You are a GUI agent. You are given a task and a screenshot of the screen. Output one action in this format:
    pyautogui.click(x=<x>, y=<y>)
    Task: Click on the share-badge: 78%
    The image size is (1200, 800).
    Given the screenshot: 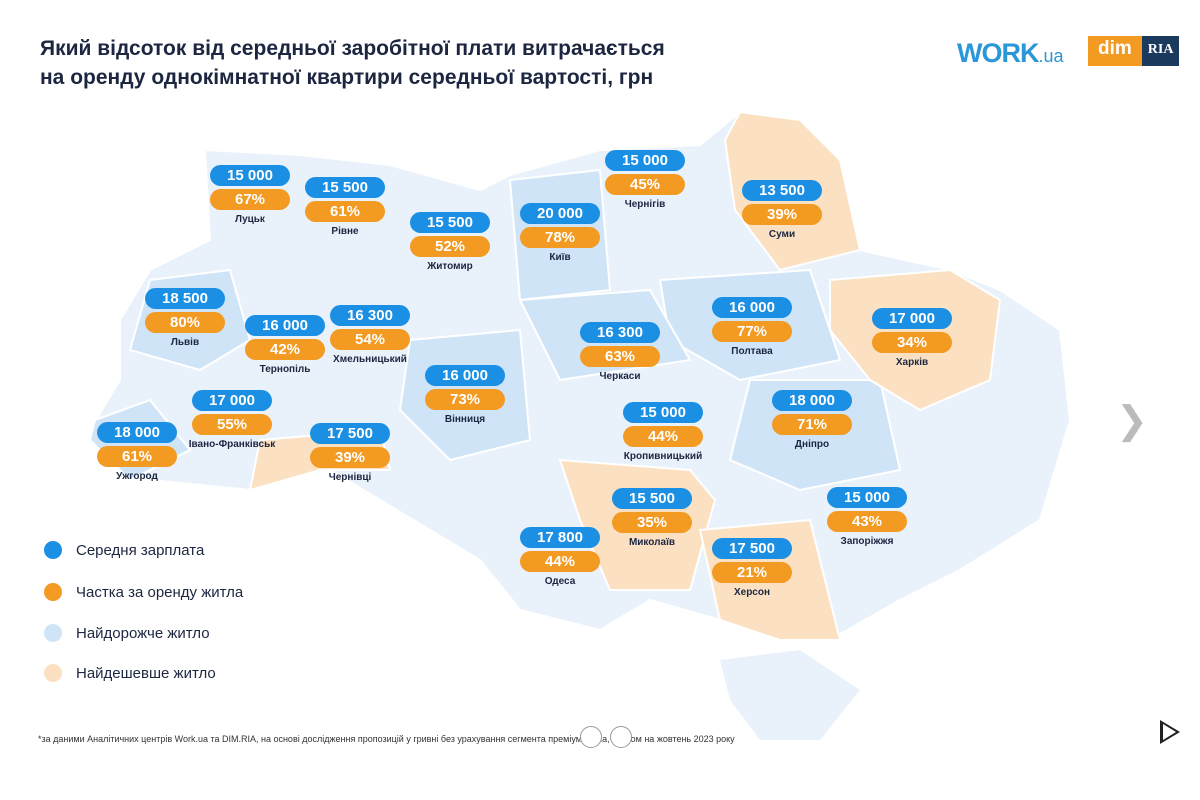 What is the action you would take?
    pyautogui.click(x=560, y=237)
    